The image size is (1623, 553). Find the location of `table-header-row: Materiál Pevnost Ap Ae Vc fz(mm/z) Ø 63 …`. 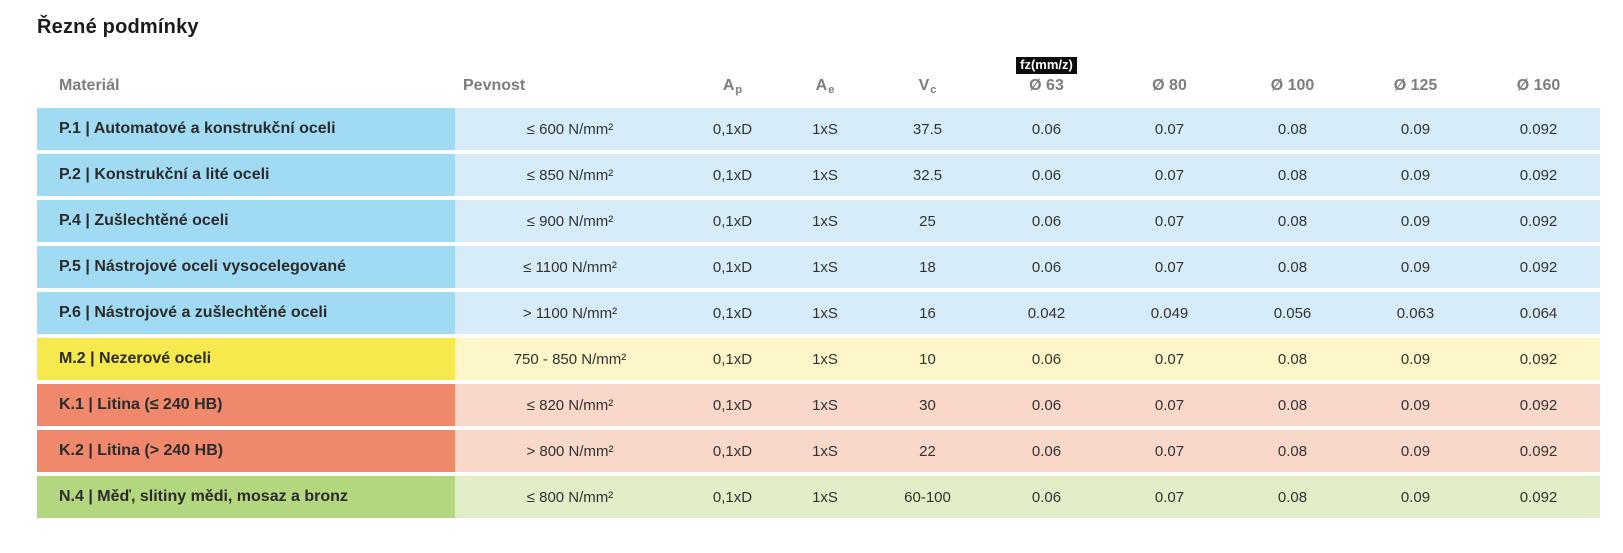

table-header-row: Materiál Pevnost Ap Ae Vc fz(mm/z) Ø 63 … is located at coordinates (818, 76).